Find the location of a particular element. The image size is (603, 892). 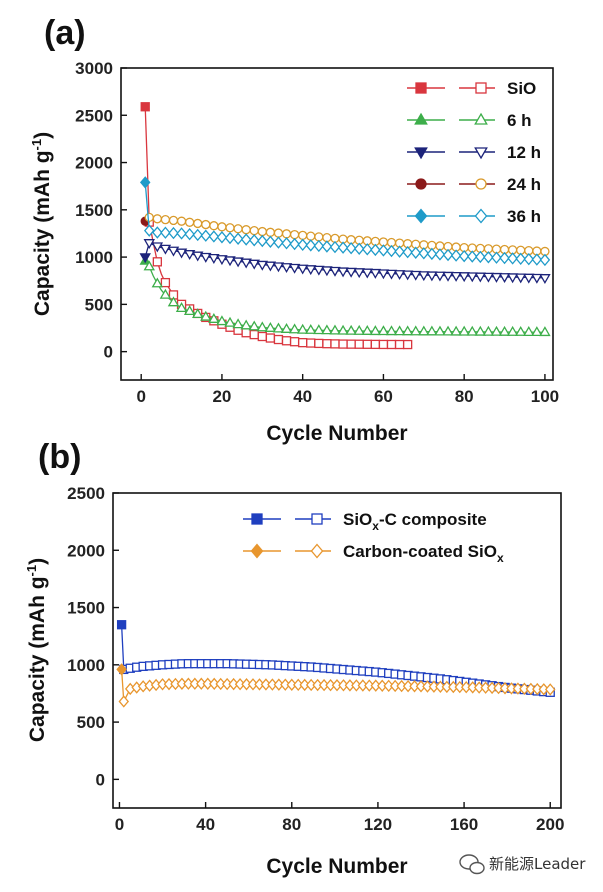

legend-item: SiO is located at coordinates (471, 88).